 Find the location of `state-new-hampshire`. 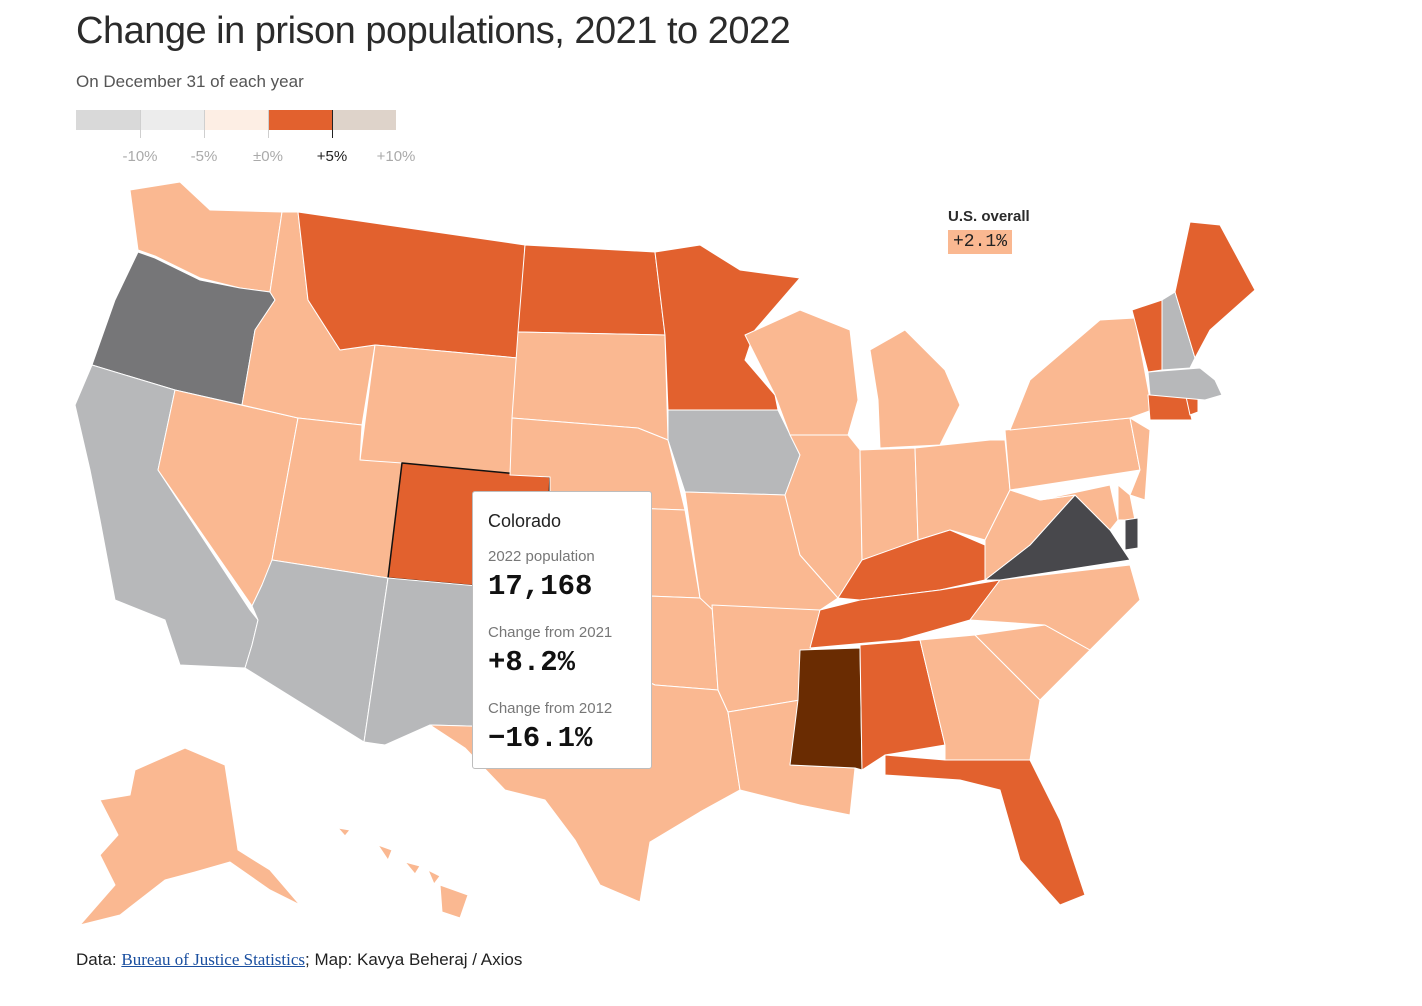

state-new-hampshire is located at coordinates (1178, 331).